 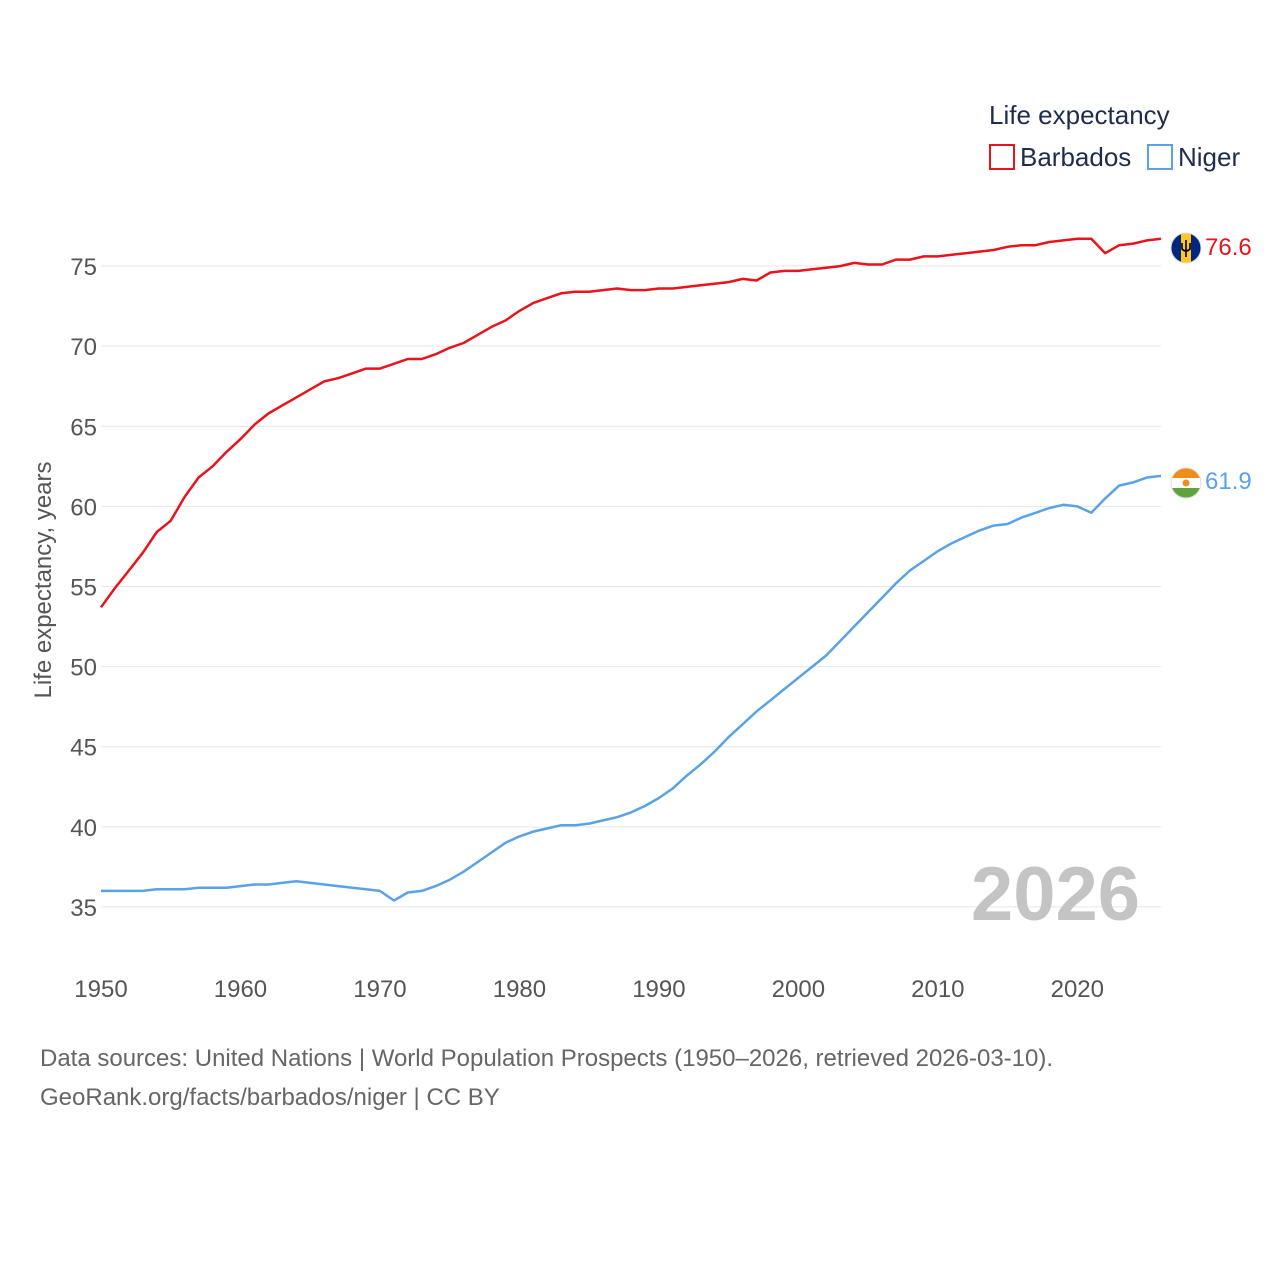 What do you see at coordinates (83, 828) in the screenshot?
I see `y-tick-label: 40` at bounding box center [83, 828].